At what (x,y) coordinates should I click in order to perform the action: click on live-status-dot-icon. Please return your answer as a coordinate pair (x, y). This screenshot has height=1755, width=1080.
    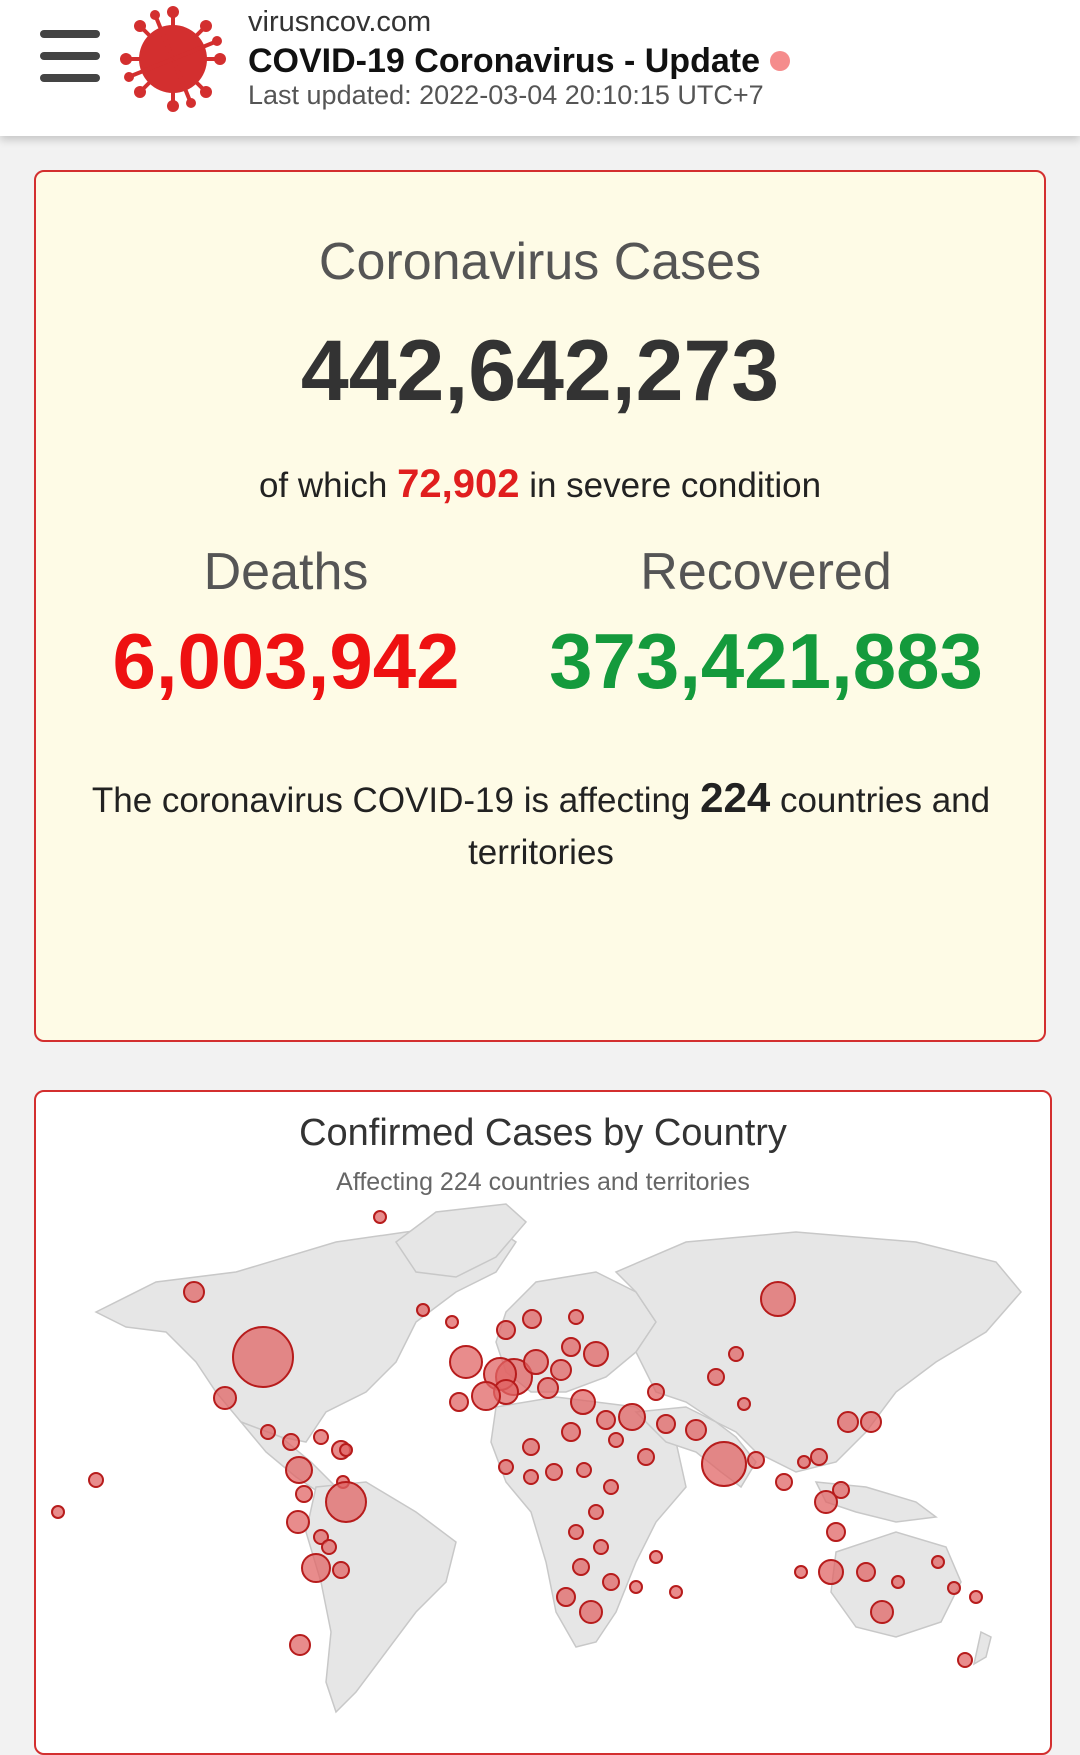
    Looking at the image, I should click on (779, 61).